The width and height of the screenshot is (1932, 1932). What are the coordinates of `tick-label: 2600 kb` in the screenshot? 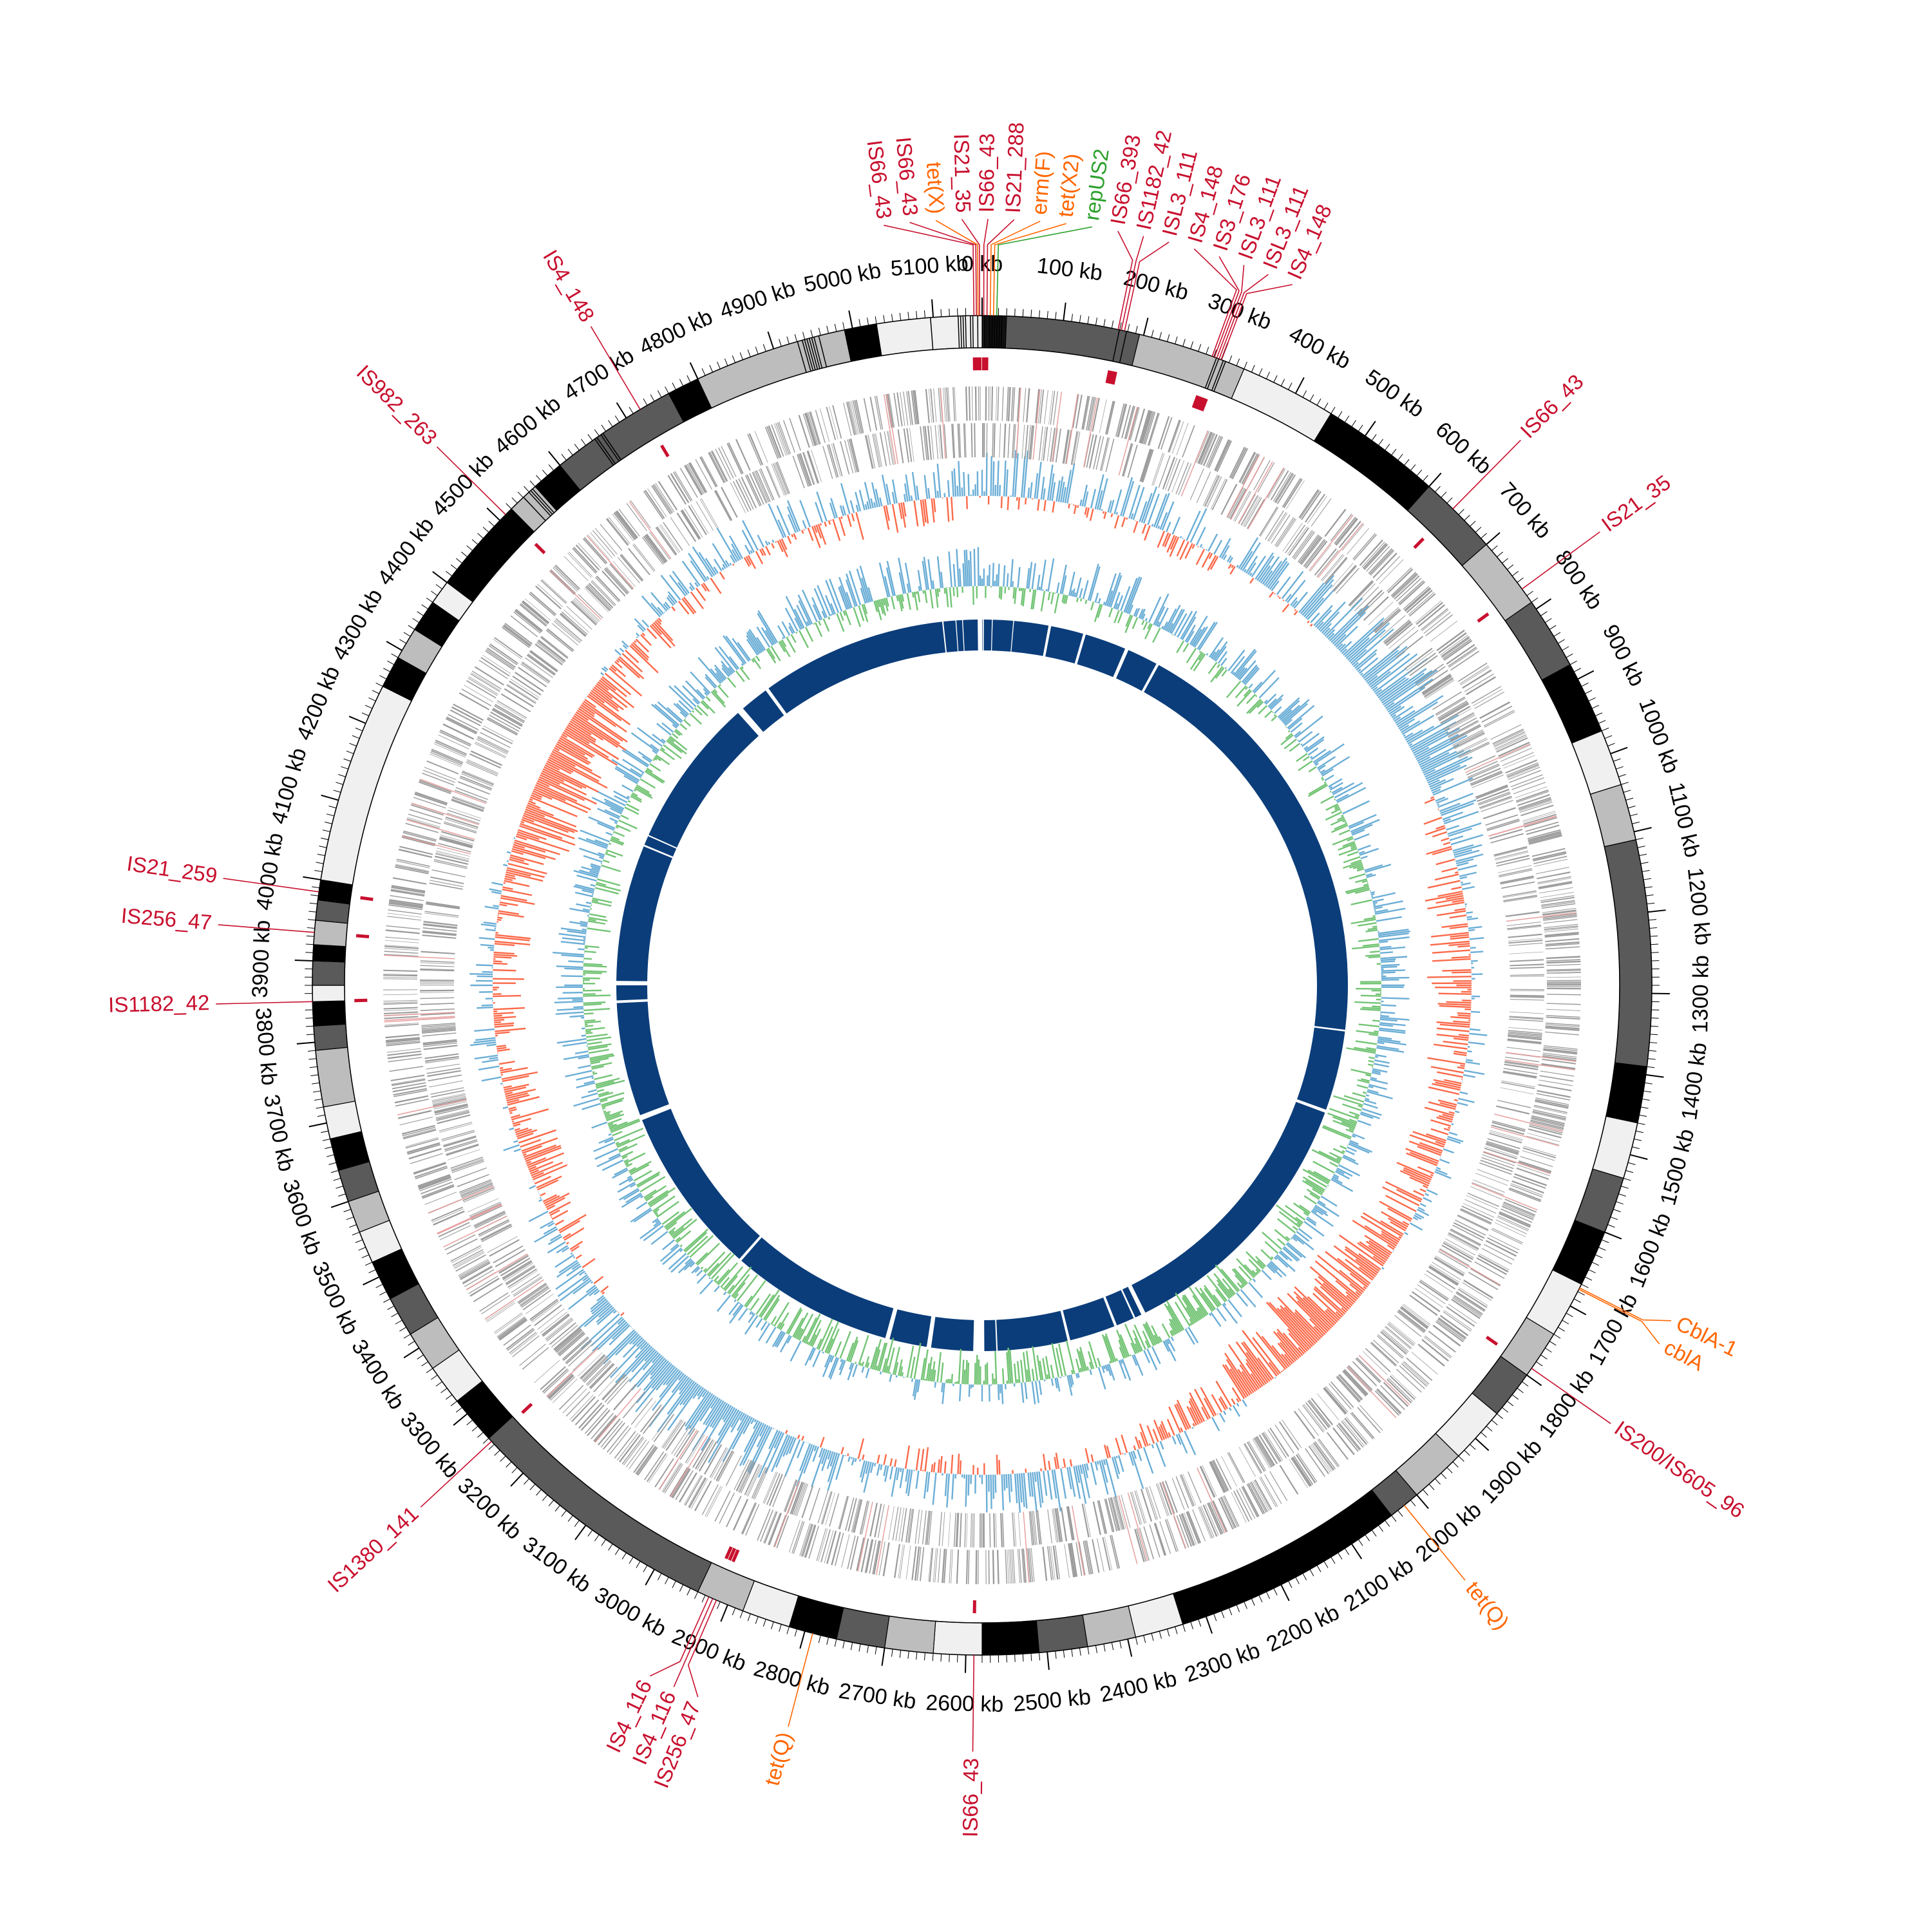 It's located at (965, 1704).